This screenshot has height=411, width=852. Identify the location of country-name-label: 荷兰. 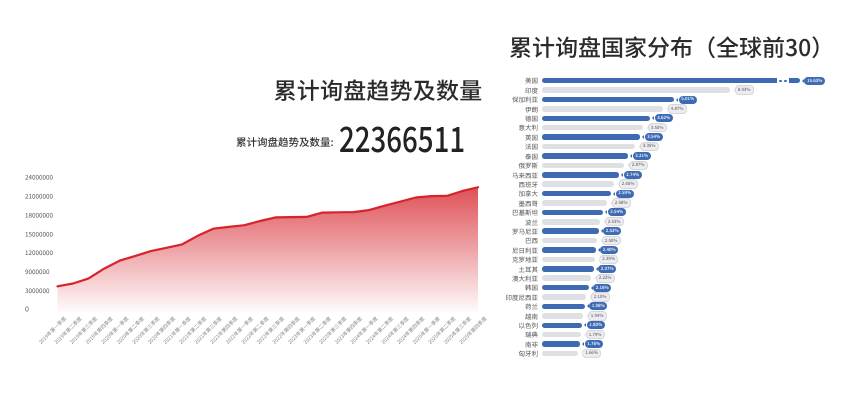
(531, 306).